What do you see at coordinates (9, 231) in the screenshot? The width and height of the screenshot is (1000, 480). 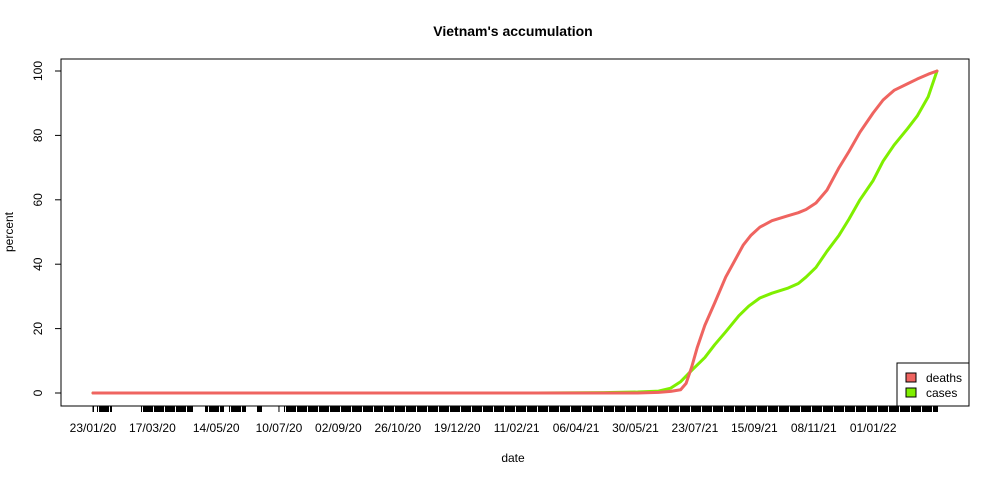 I see `y-axis-label: percent` at bounding box center [9, 231].